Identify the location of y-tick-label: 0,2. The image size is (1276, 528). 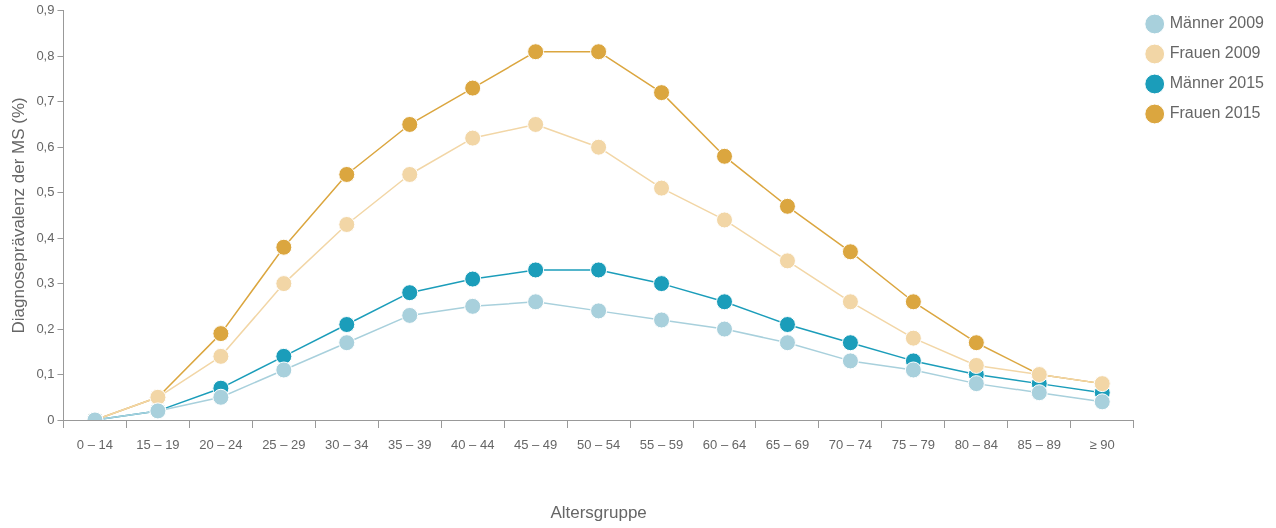
(45, 328).